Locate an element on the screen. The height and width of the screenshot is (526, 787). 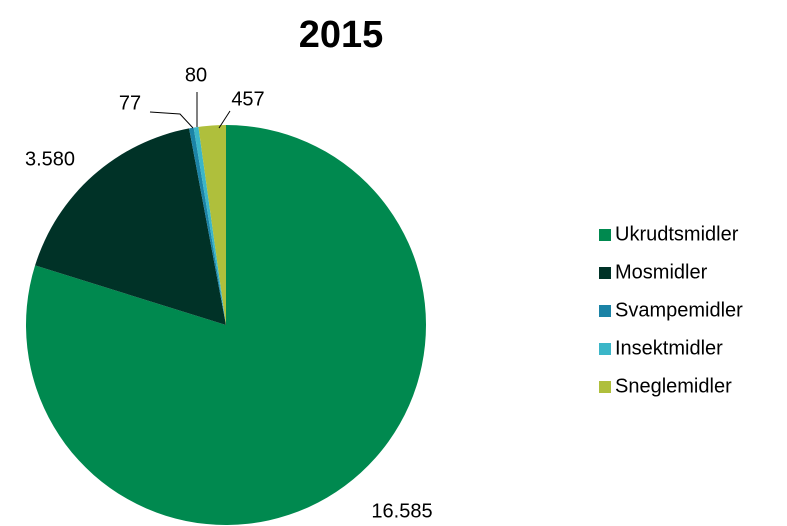
data-label: 16.585 is located at coordinates (401, 511).